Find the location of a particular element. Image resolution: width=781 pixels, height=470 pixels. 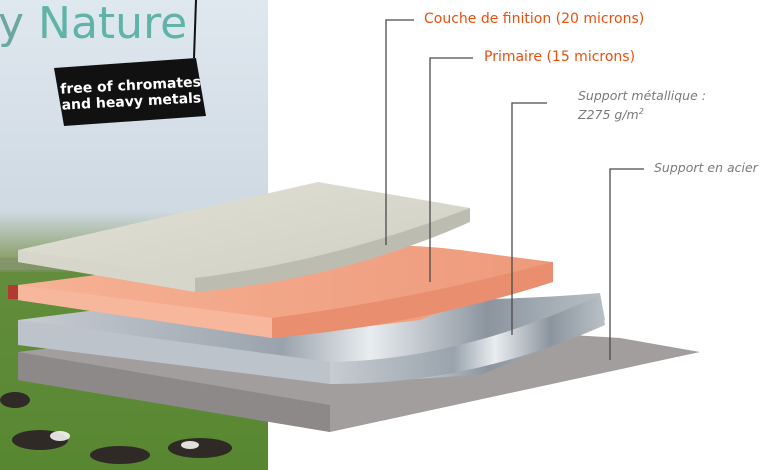

finish-leader-line is located at coordinates (399, 132).